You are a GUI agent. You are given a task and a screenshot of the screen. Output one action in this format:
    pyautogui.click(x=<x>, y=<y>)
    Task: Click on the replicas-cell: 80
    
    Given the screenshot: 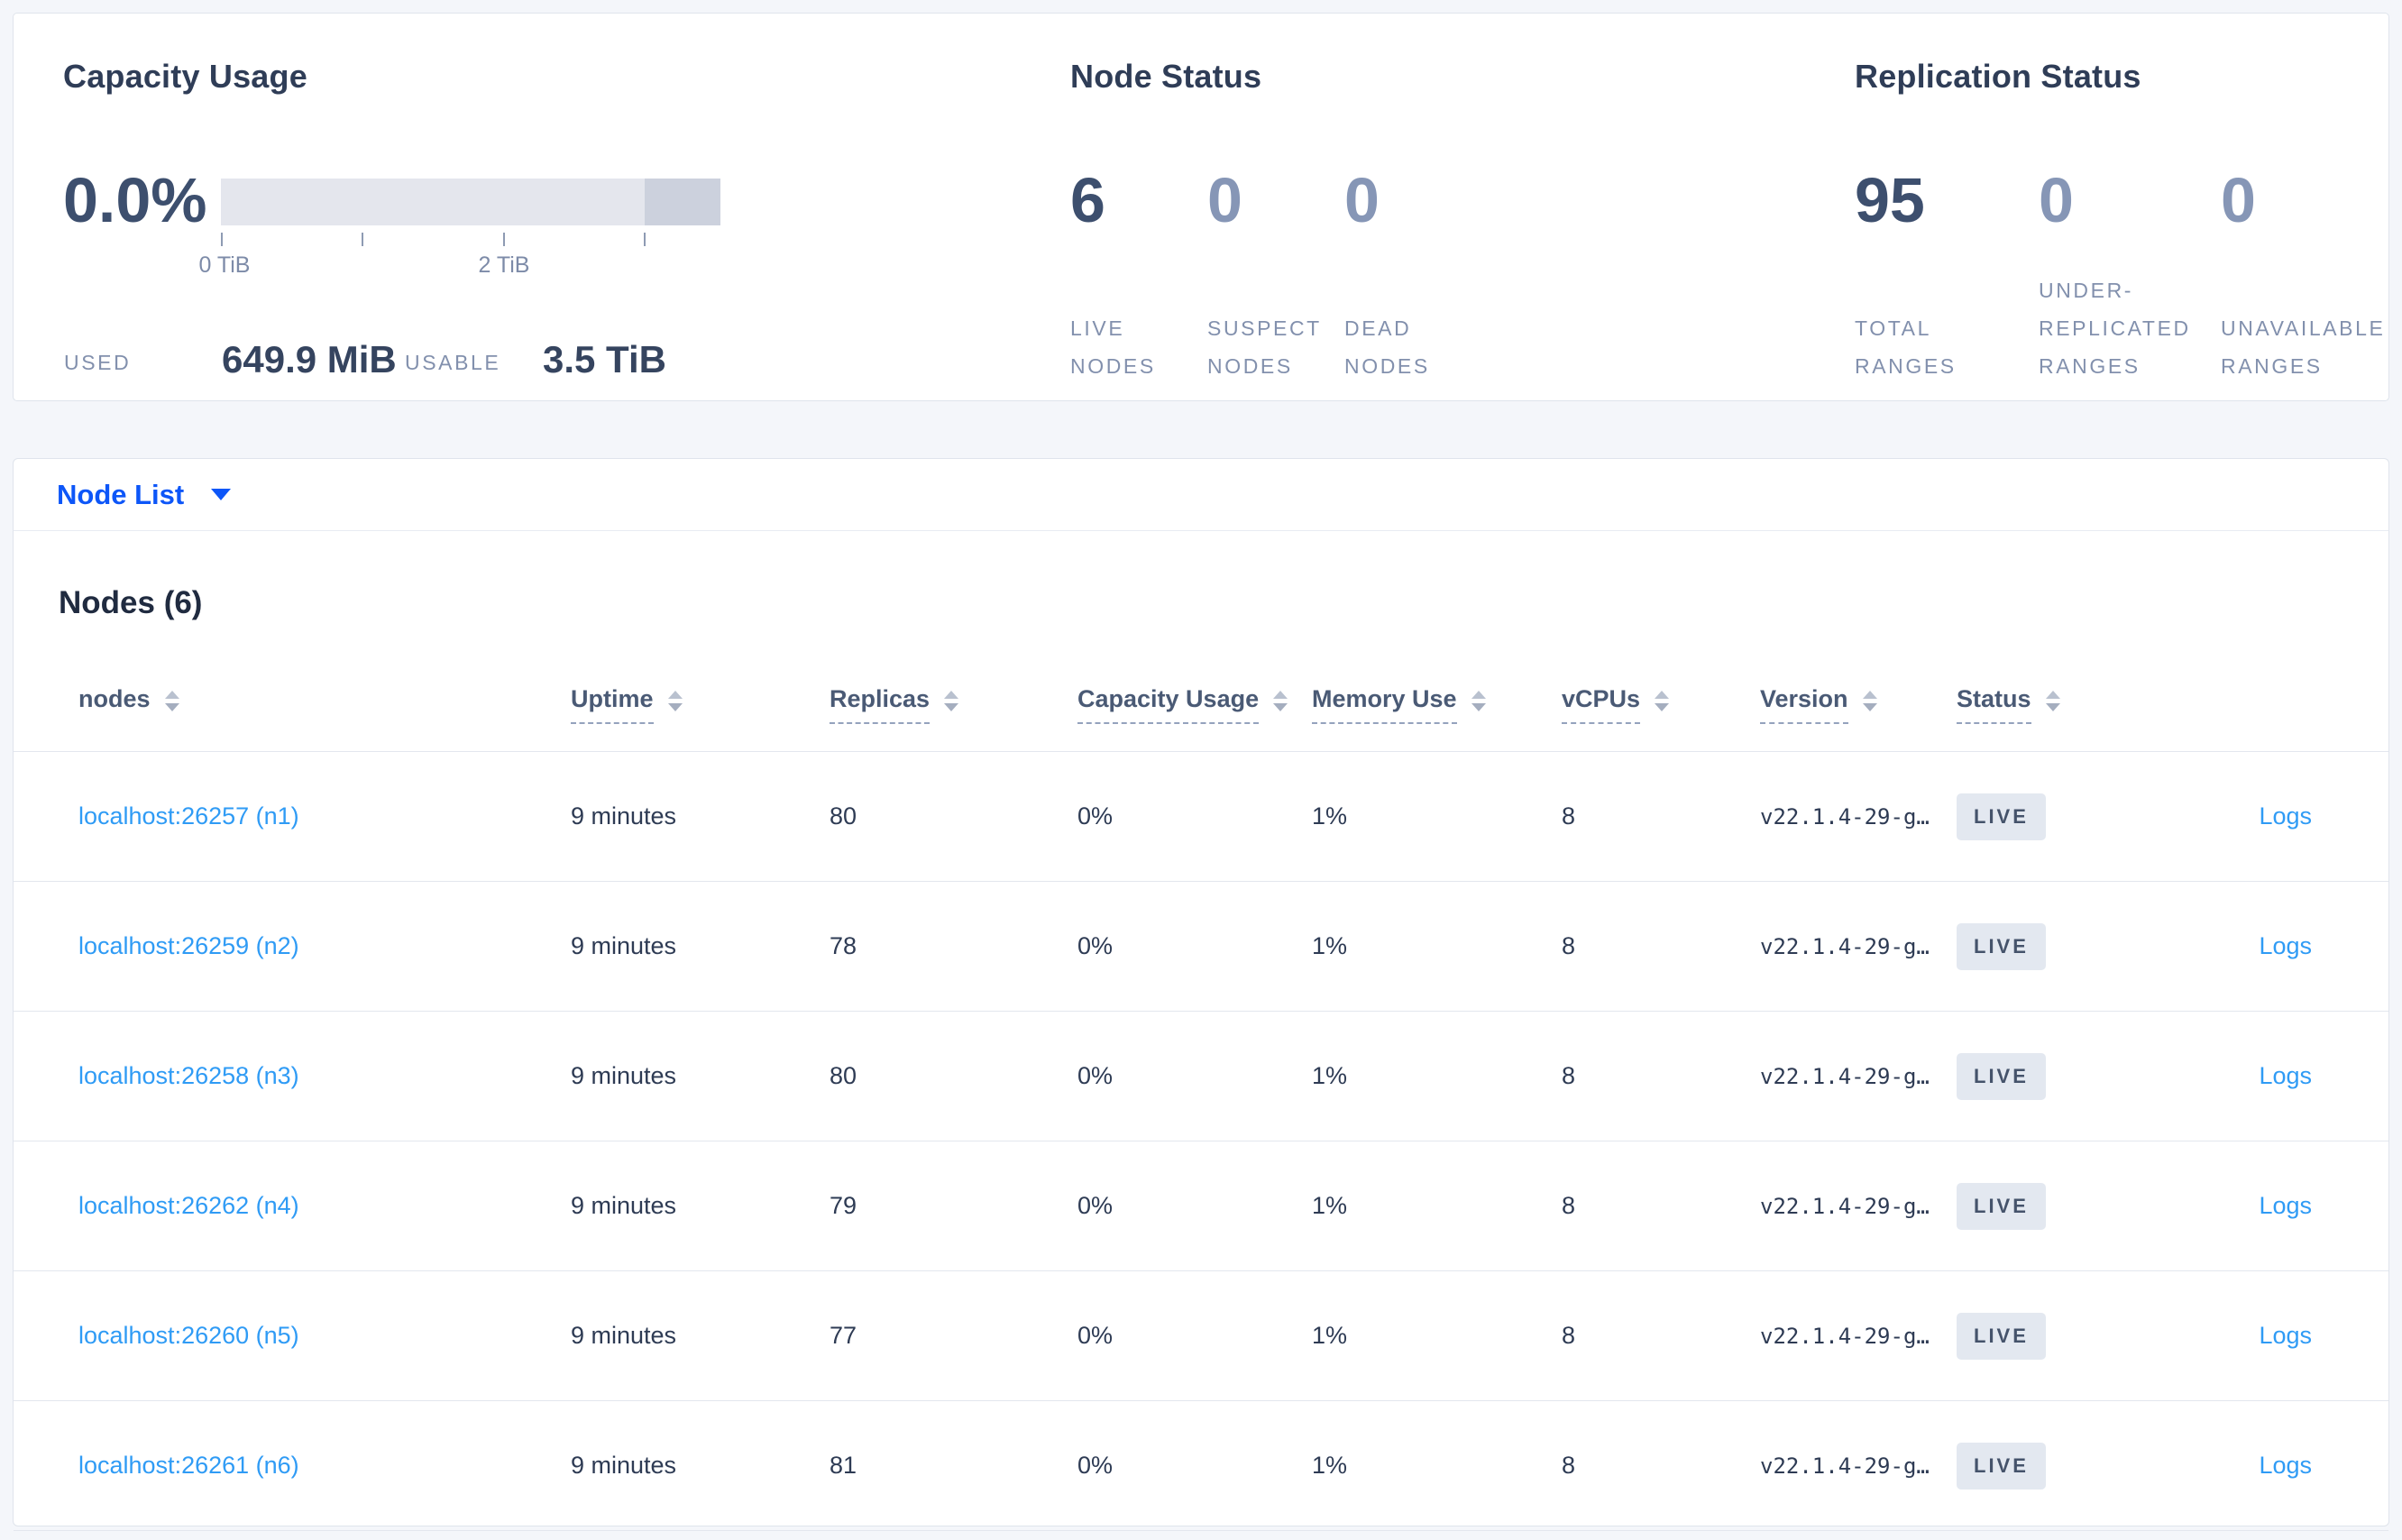 What is the action you would take?
    pyautogui.click(x=843, y=1075)
    